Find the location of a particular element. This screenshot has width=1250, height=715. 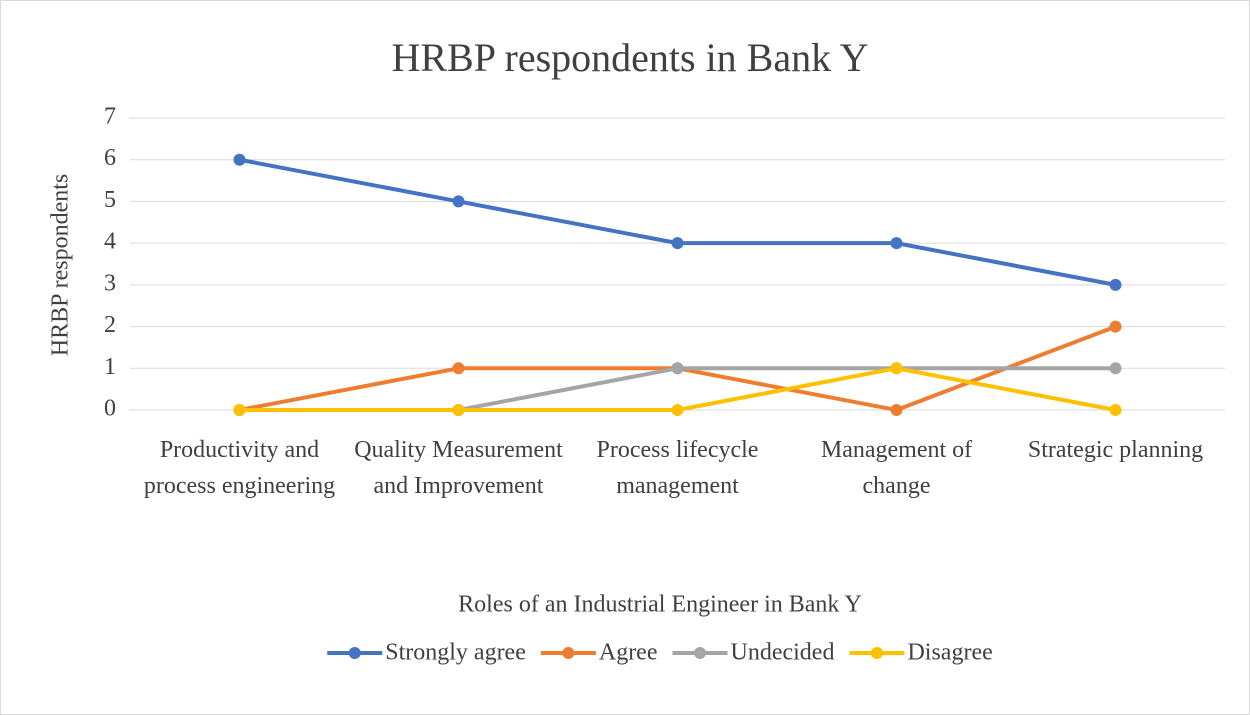

y-tick-label: 0 is located at coordinates (110, 409).